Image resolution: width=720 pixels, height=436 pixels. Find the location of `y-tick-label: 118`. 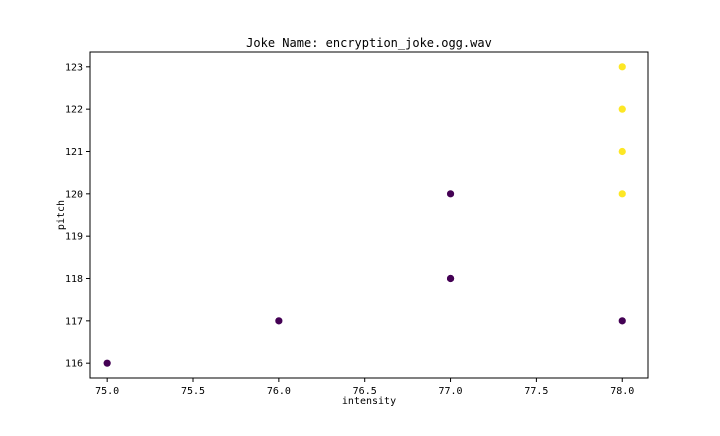

y-tick-label: 118 is located at coordinates (74, 279).